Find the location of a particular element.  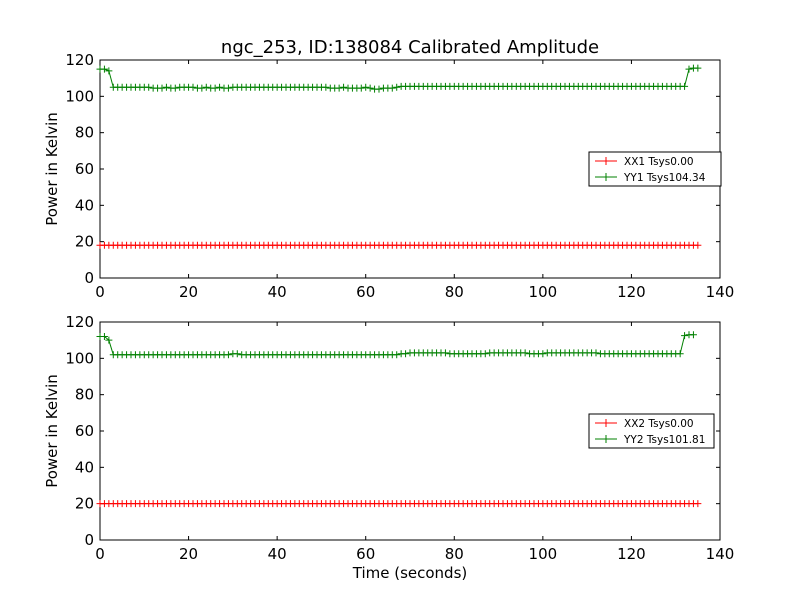

series-yy1 is located at coordinates (399, 78).